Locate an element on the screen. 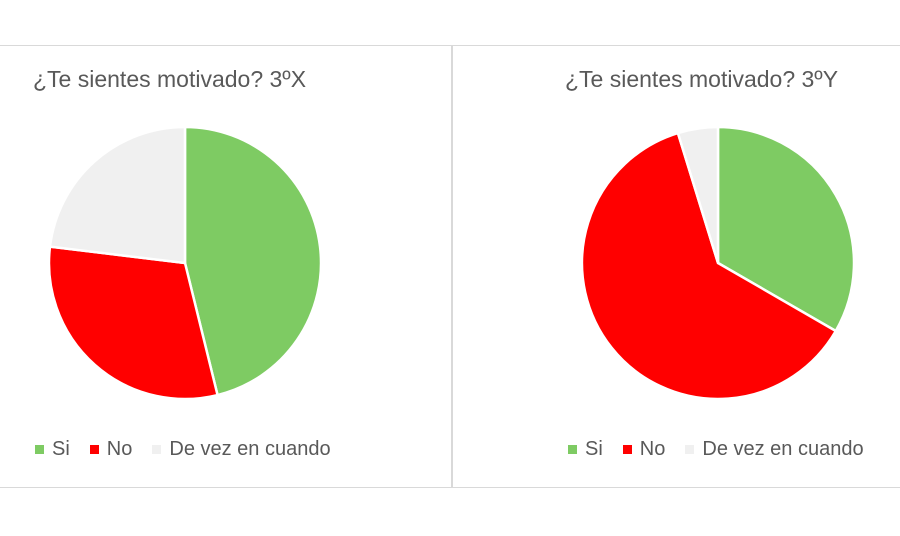 This screenshot has height=536, width=900. top-border is located at coordinates (450, 45).